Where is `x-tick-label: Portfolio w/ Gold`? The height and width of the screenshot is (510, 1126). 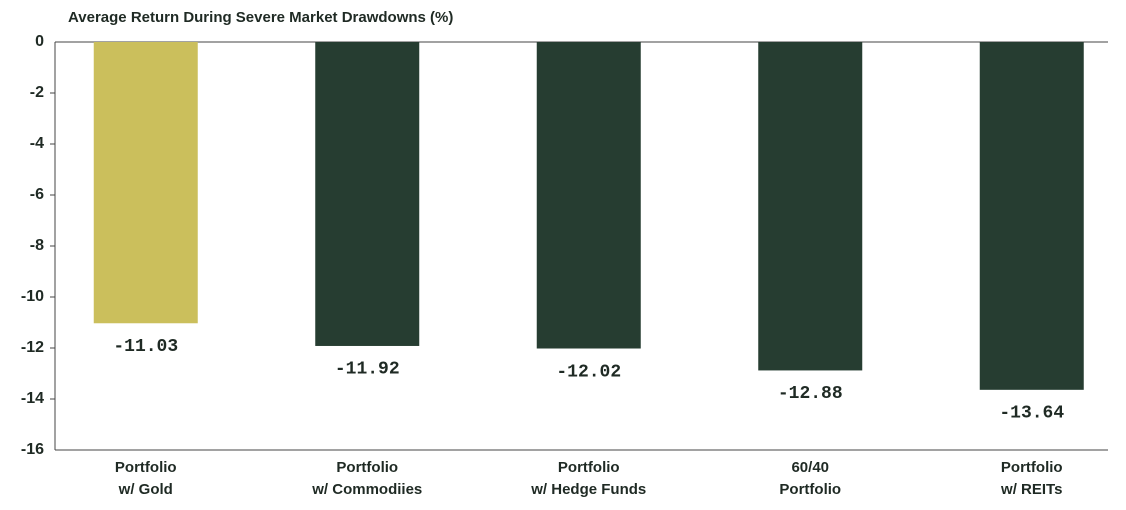
x-tick-label: Portfolio w/ Gold is located at coordinates (146, 478).